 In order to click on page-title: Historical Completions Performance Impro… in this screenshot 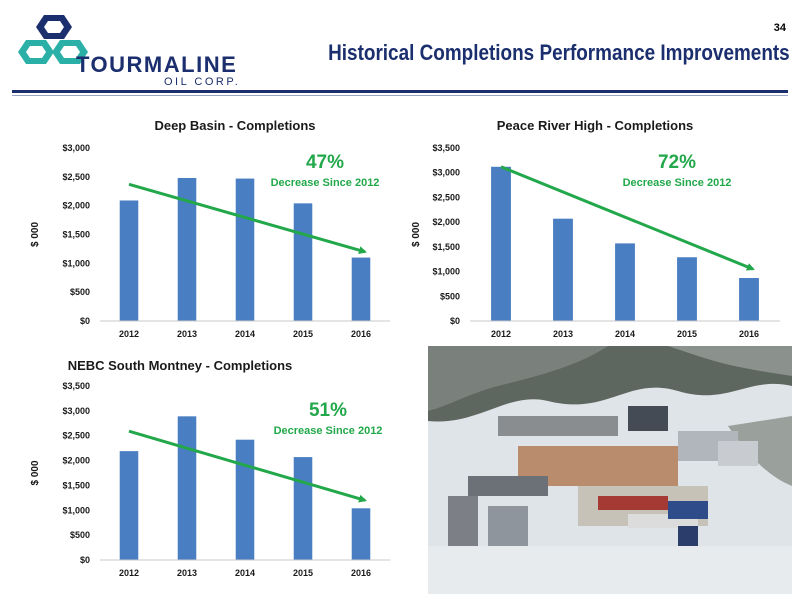, I will do `click(559, 52)`.